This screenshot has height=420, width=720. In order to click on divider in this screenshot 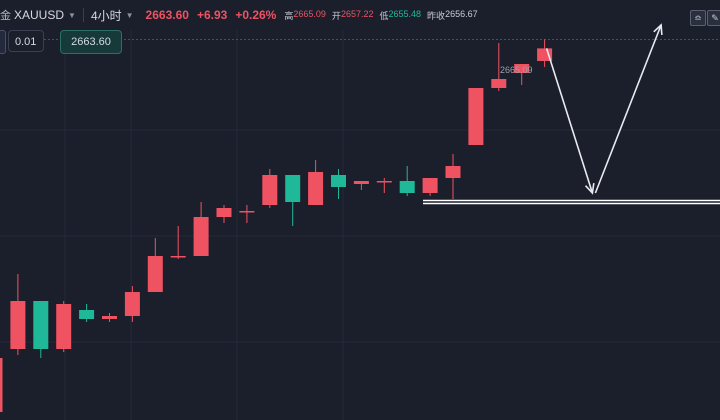, I will do `click(83, 15)`.